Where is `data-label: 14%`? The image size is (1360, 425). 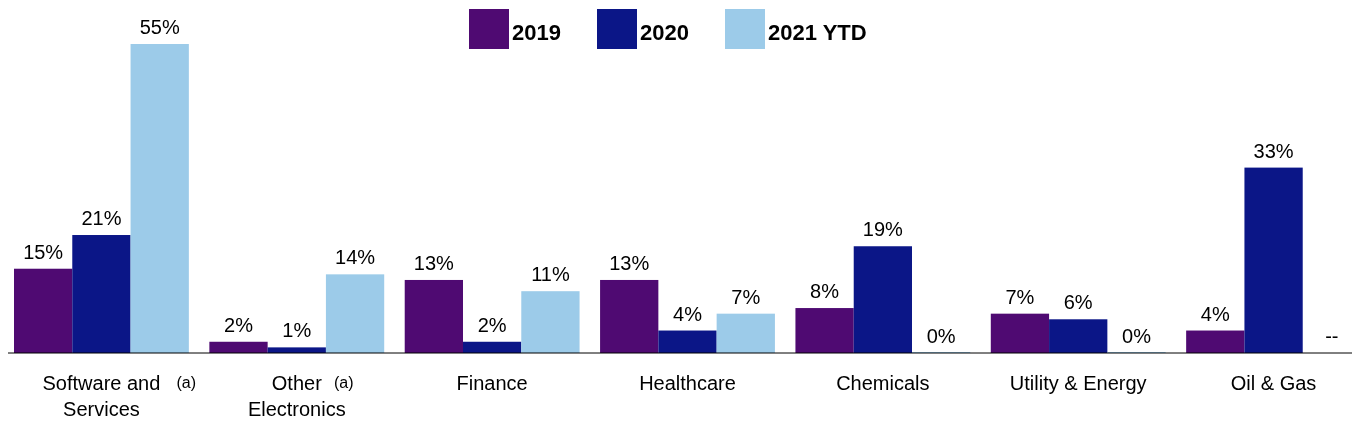 data-label: 14% is located at coordinates (355, 257).